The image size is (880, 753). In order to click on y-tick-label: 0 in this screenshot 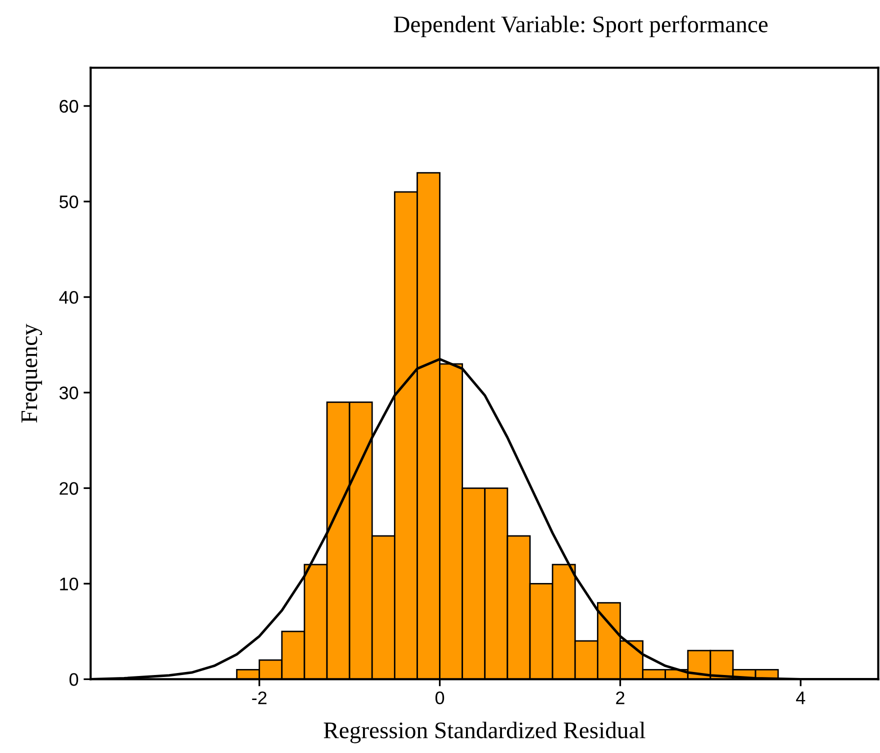, I will do `click(74, 679)`.